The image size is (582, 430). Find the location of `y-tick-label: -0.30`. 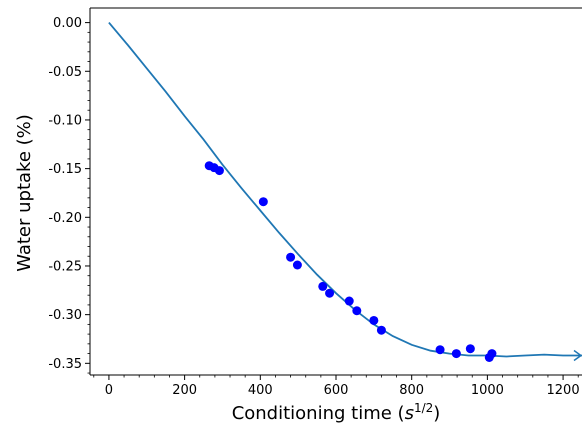

y-tick-label: -0.30 is located at coordinates (65, 315).